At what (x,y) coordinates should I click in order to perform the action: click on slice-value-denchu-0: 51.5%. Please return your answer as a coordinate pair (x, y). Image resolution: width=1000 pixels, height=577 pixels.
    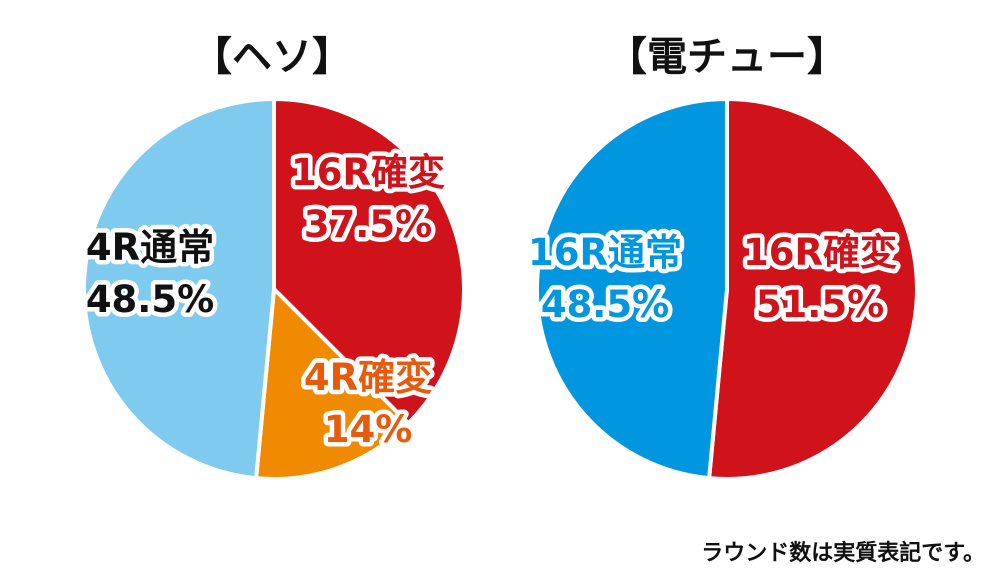
    Looking at the image, I should click on (820, 304).